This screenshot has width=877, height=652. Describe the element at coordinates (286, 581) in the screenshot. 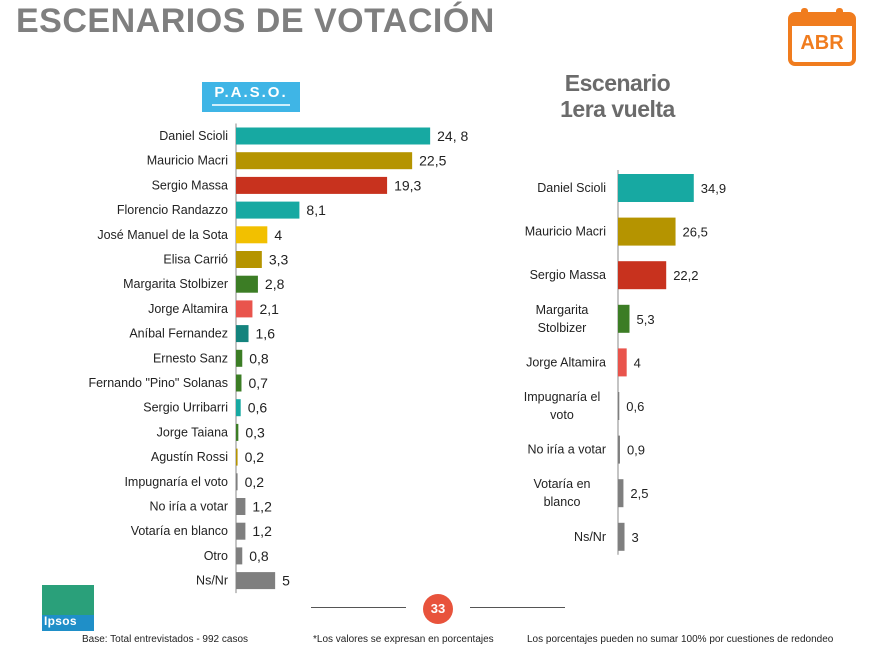

I see `data-label: 5` at that location.